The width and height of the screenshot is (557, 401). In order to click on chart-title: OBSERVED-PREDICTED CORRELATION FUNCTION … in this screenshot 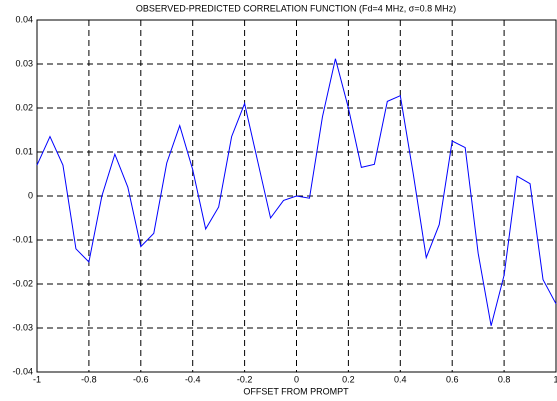, I will do `click(296, 8)`.